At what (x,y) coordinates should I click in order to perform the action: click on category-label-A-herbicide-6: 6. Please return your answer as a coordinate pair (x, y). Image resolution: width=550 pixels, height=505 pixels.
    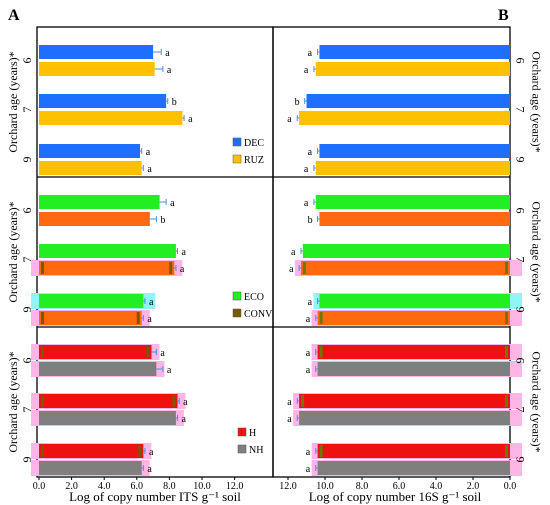
    Looking at the image, I should click on (27, 361).